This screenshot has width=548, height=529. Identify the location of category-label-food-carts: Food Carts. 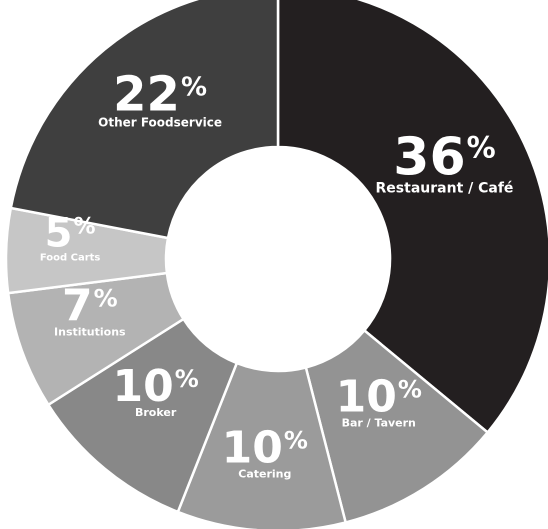
(70, 257).